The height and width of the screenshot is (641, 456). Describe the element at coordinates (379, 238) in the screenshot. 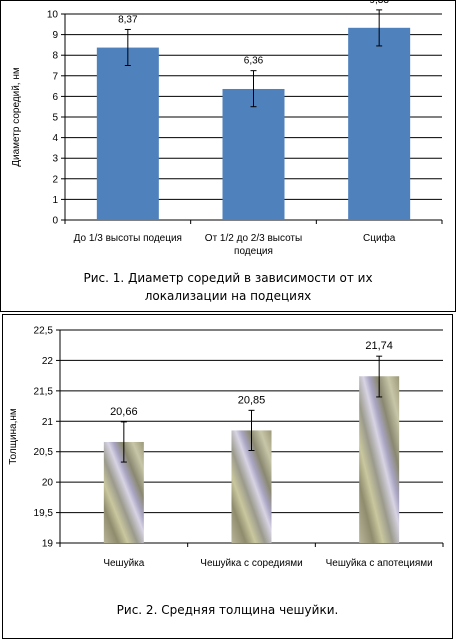

I see `x-tick-label: Сцифа` at that location.